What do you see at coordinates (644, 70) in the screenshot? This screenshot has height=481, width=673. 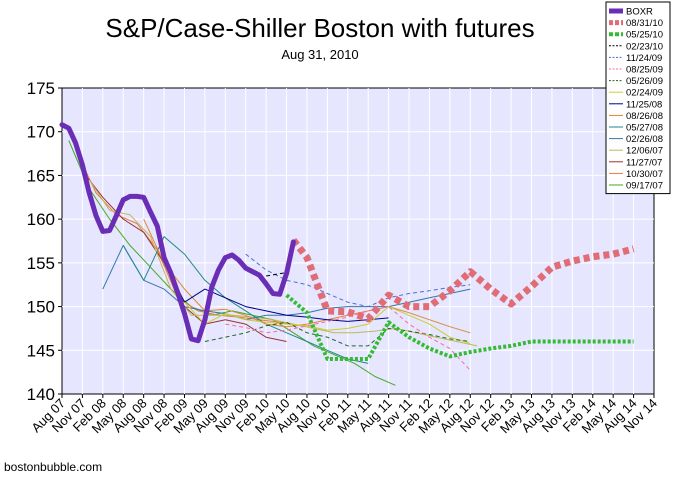 I see `legend-label: 08/25/09` at bounding box center [644, 70].